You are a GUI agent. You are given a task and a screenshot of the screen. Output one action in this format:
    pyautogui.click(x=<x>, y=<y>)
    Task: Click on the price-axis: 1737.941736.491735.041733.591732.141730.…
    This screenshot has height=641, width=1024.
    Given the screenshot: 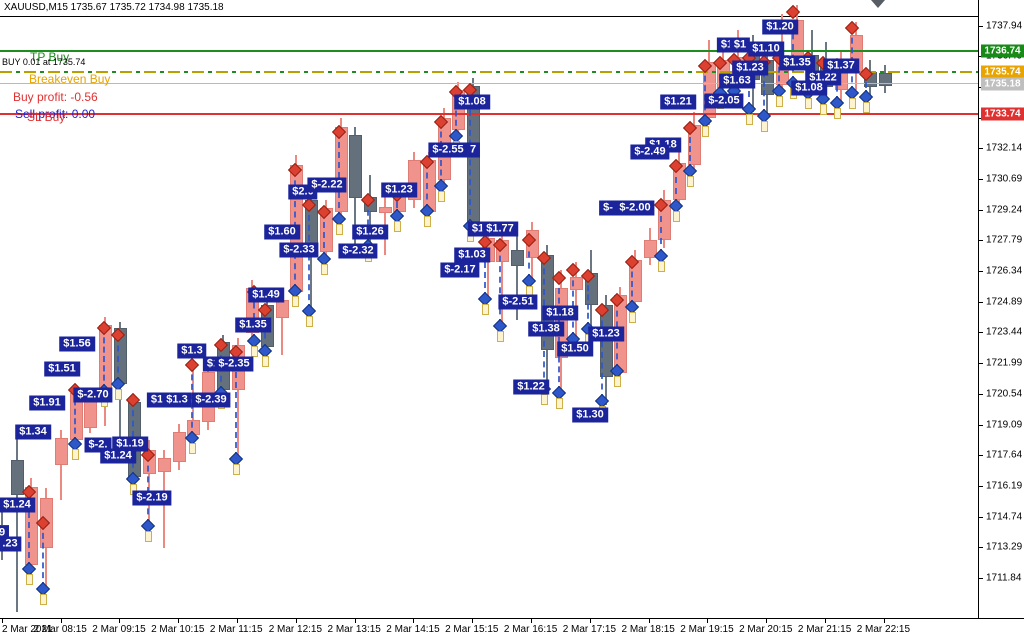 What is the action you would take?
    pyautogui.click(x=1001, y=309)
    